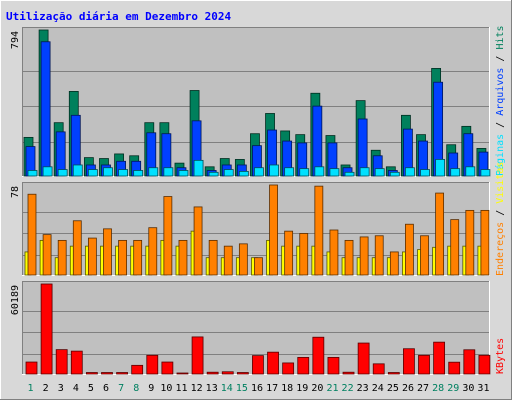 Image resolution: width=512 pixels, height=400 pixels. Describe the element at coordinates (91, 388) in the screenshot. I see `x-tick-label-day-5: 5` at that location.